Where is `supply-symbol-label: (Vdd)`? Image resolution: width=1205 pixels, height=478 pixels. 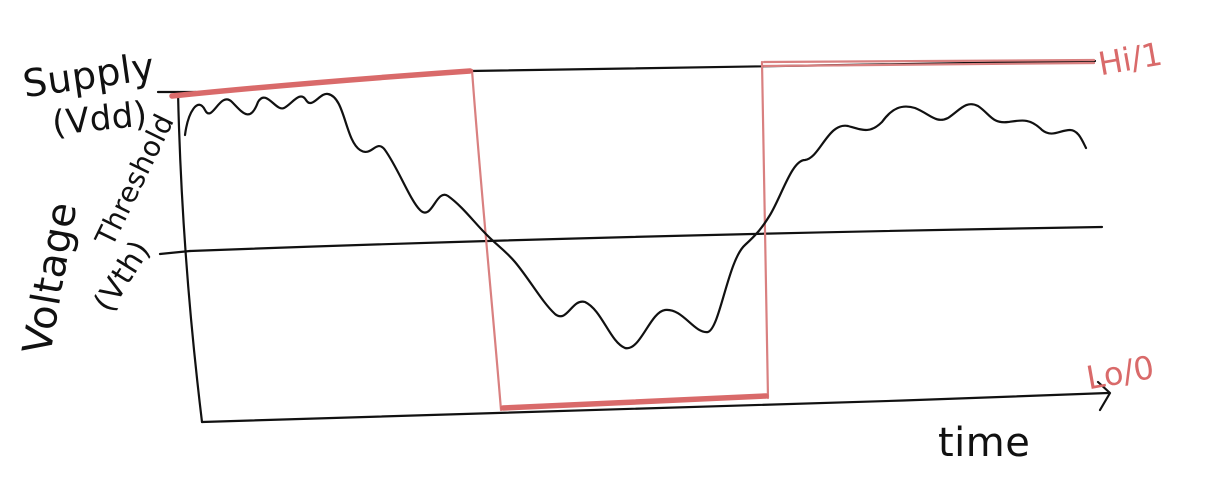 supply-symbol-label: (Vdd) is located at coordinates (99, 119).